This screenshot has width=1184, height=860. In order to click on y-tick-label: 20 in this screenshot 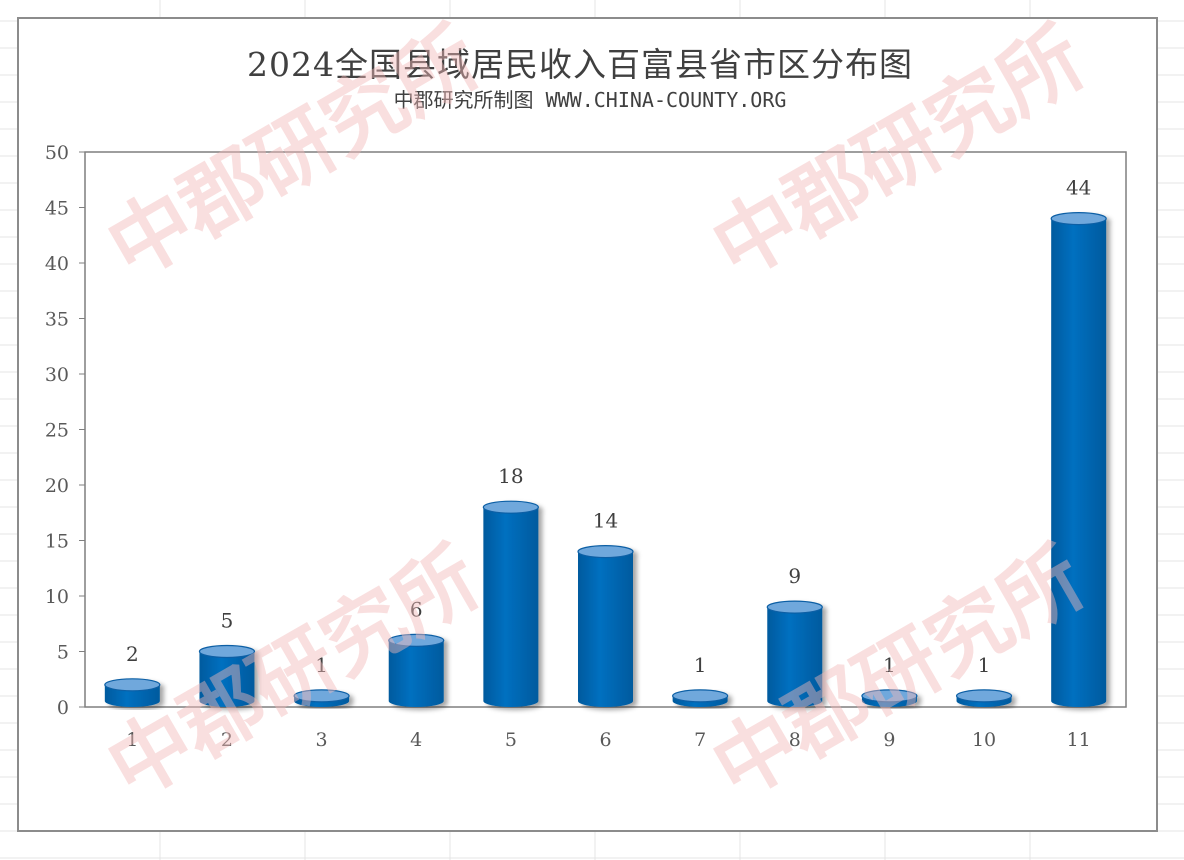, I will do `click(57, 486)`.